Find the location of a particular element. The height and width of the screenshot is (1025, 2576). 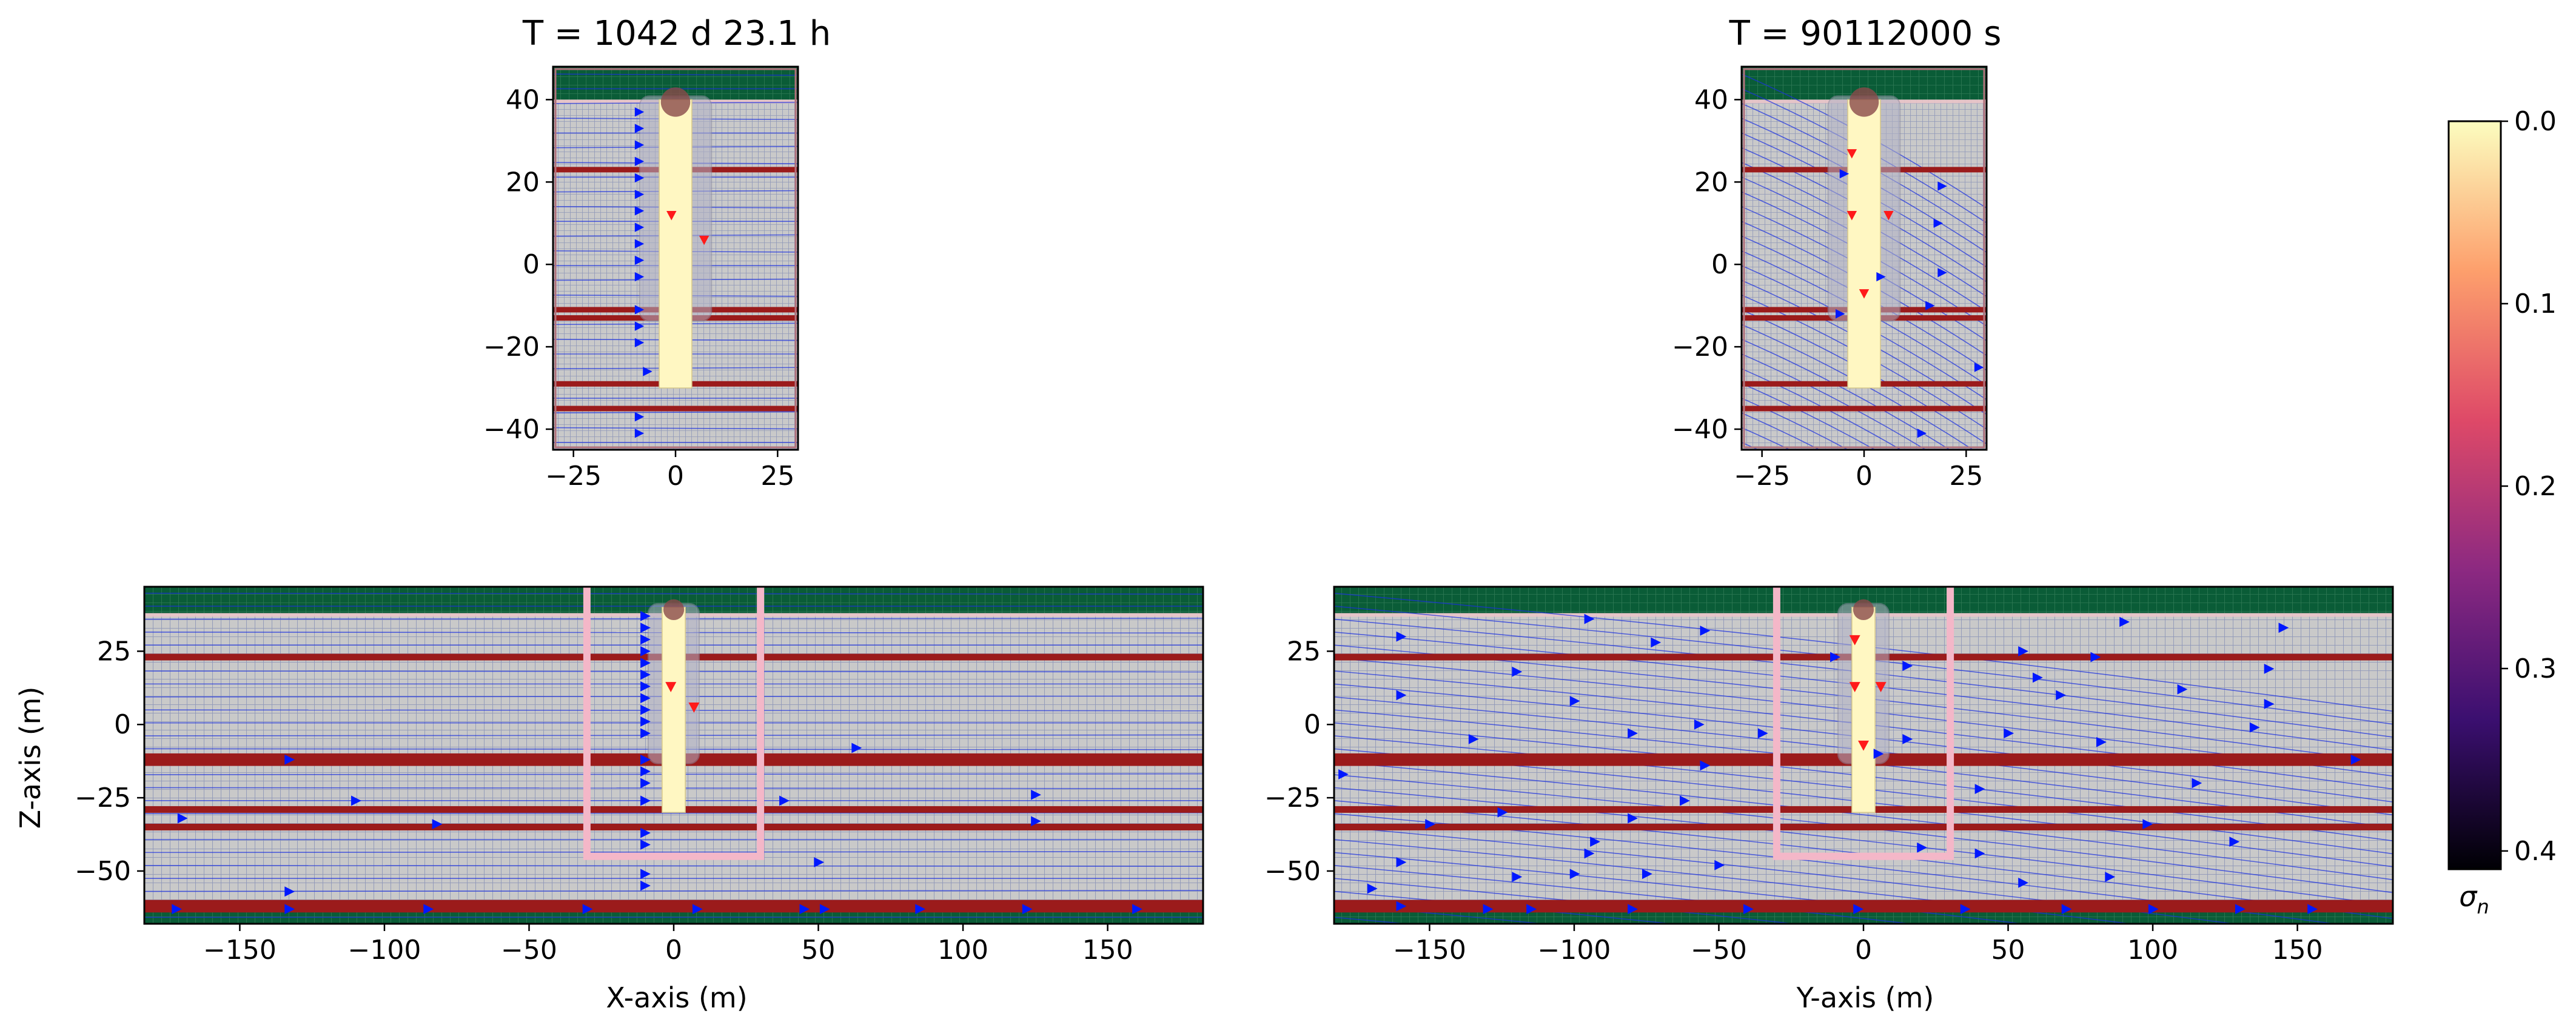

colorbar-gradient is located at coordinates (2474, 495).